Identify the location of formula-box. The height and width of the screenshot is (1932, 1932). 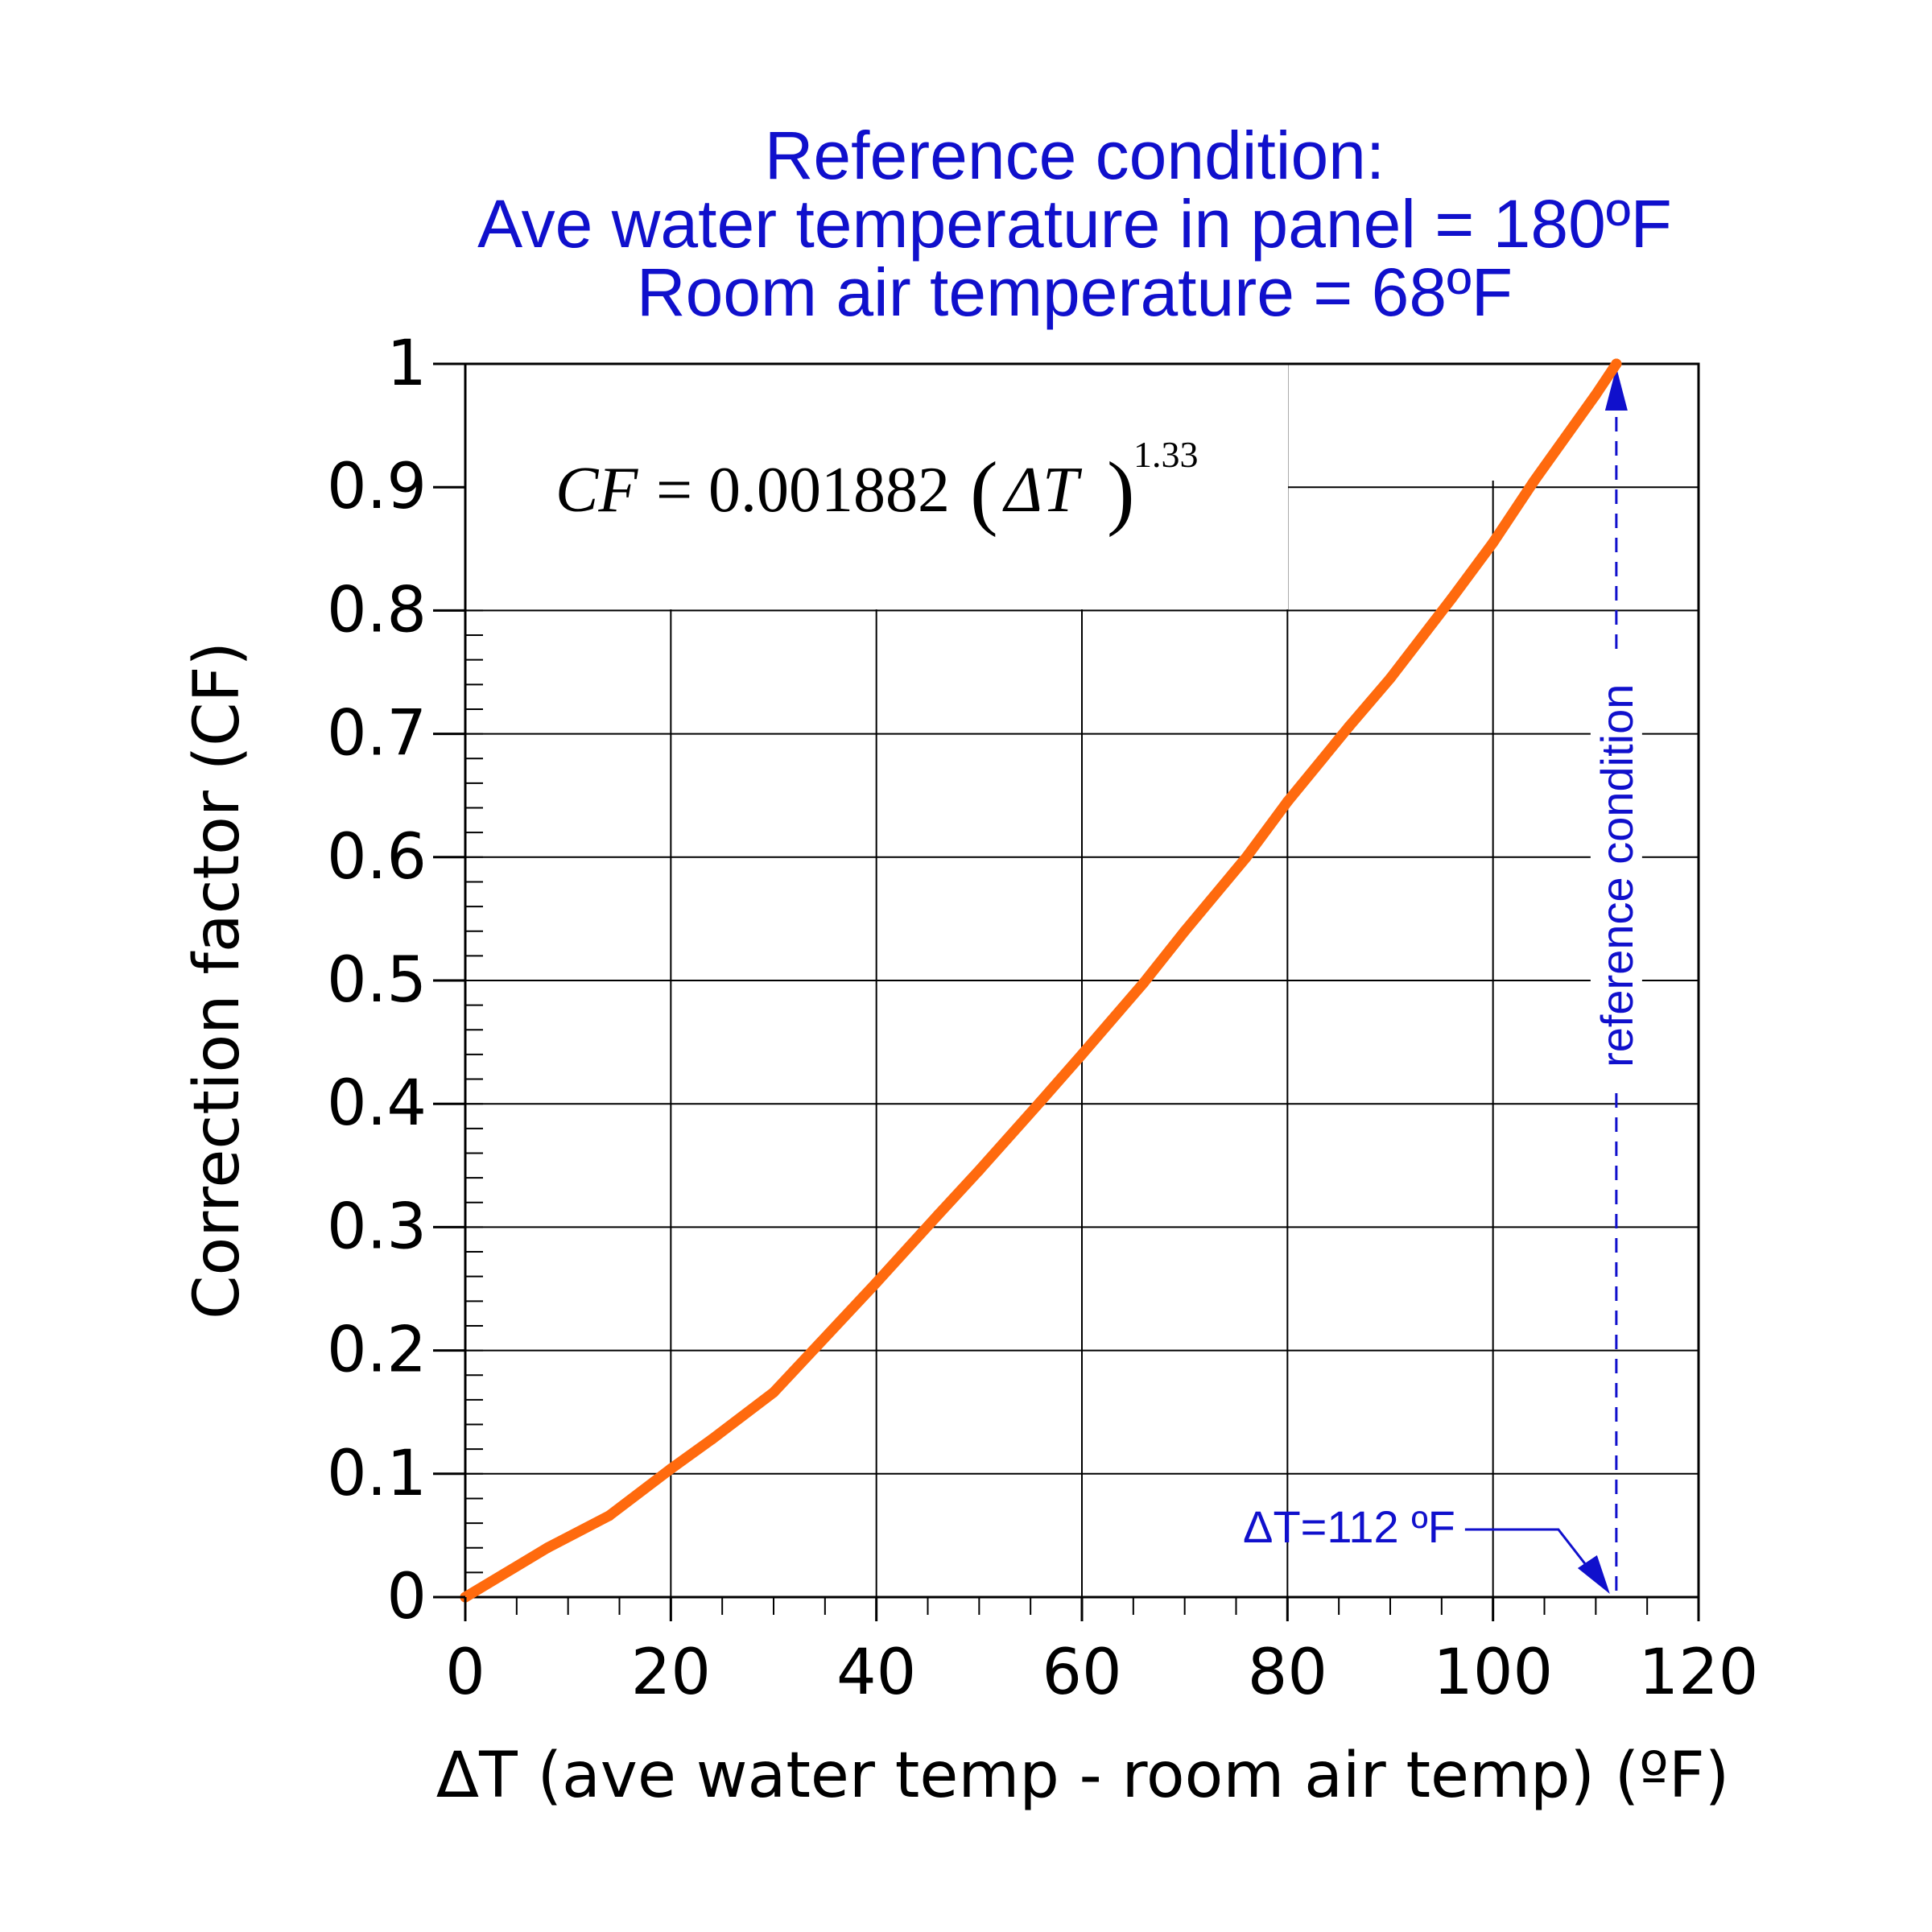
(876, 486).